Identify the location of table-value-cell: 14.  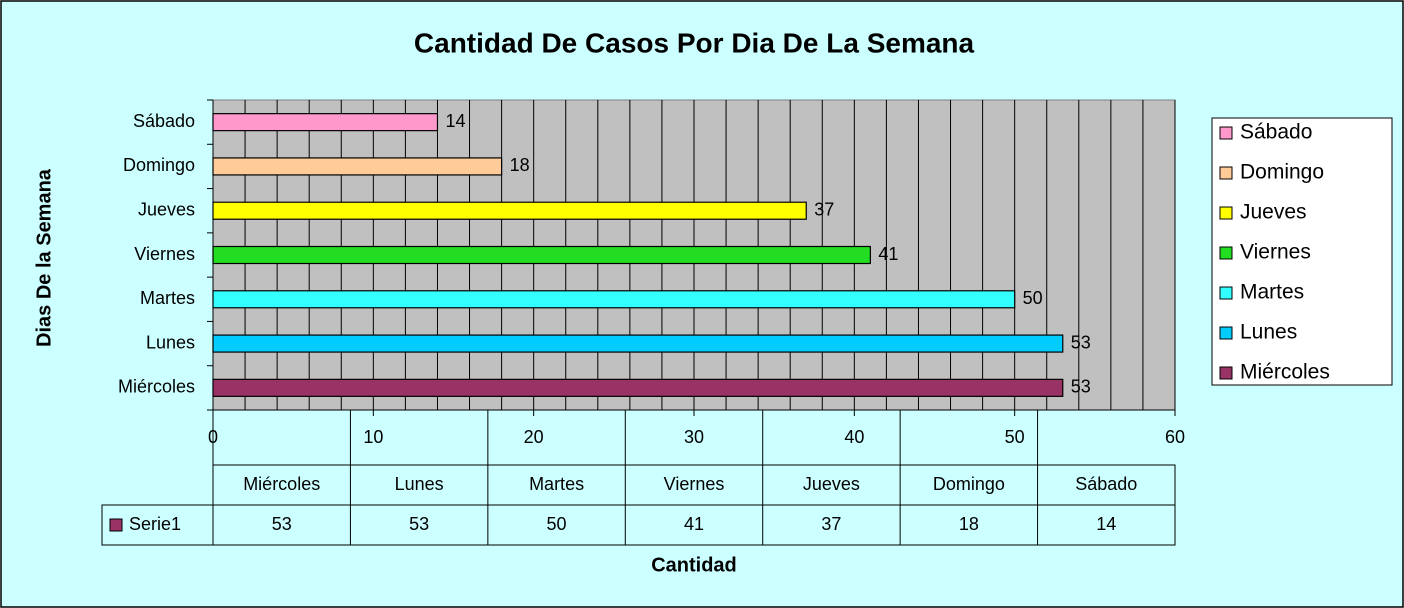
(1106, 524).